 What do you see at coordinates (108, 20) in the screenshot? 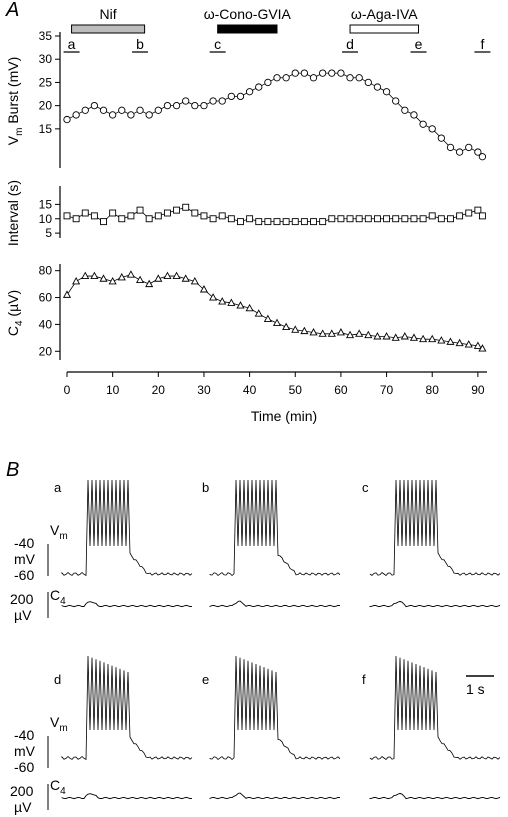
I see `drug-bar-group: Nif` at bounding box center [108, 20].